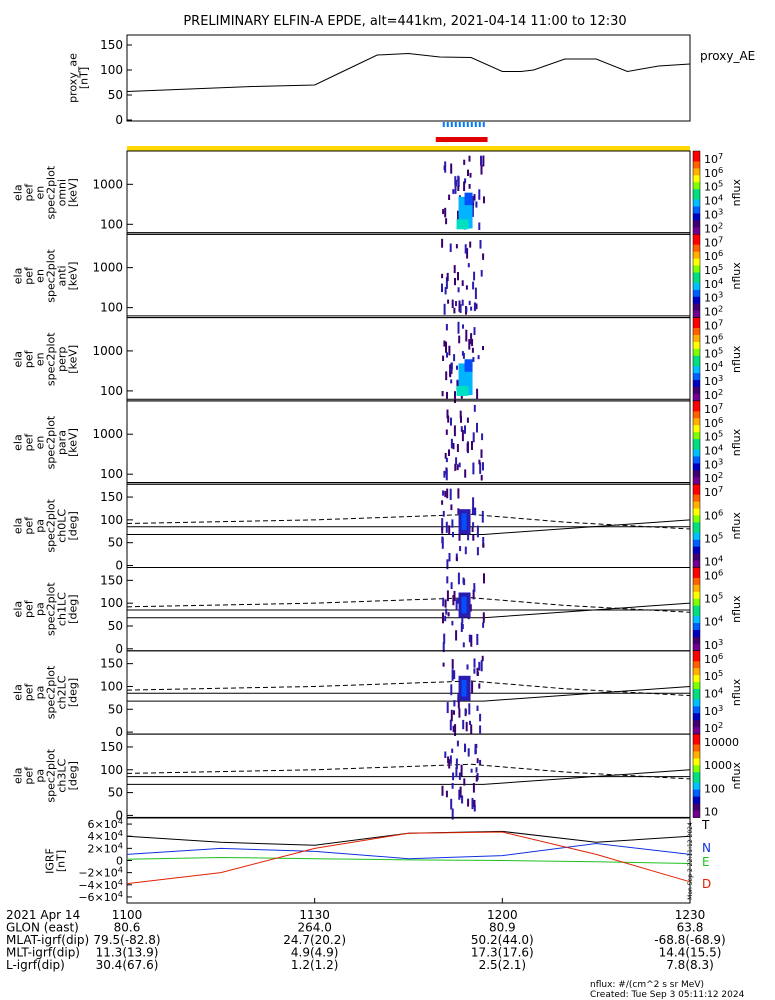 This screenshot has height=1000, width=775. What do you see at coordinates (713, 200) in the screenshot?
I see `colorbar-tick-label: 10⁴` at bounding box center [713, 200].